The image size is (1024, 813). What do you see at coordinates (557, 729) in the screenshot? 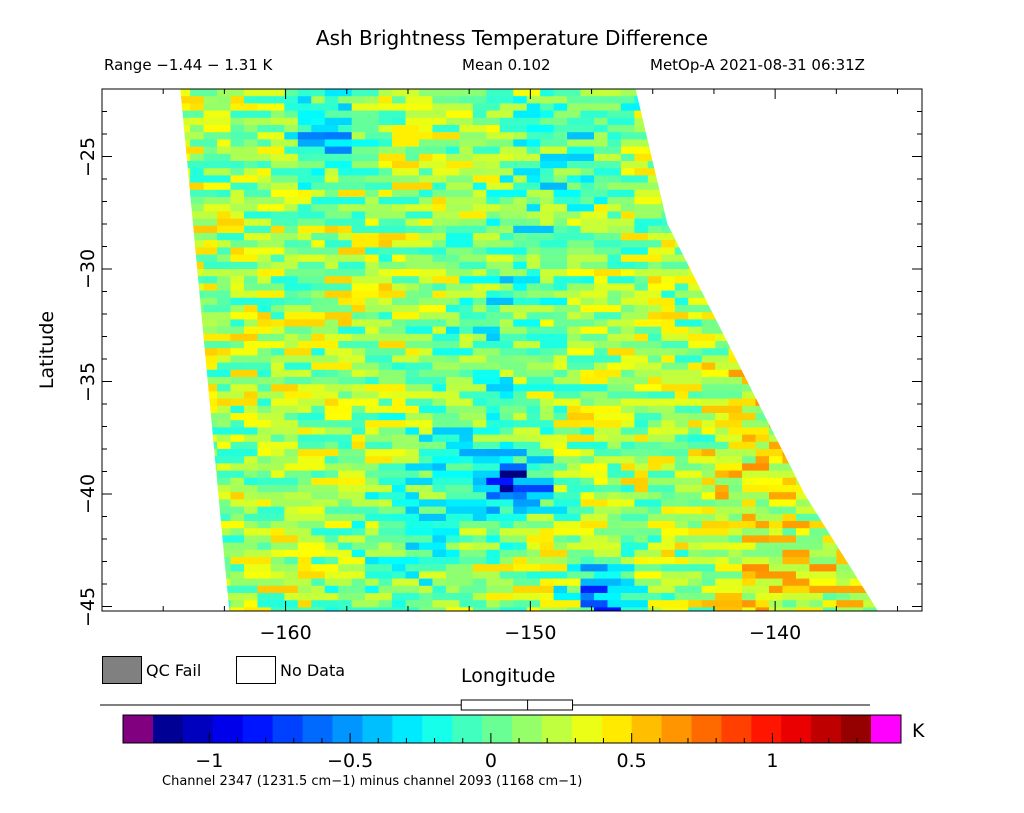
I see `colorbar-segment` at bounding box center [557, 729].